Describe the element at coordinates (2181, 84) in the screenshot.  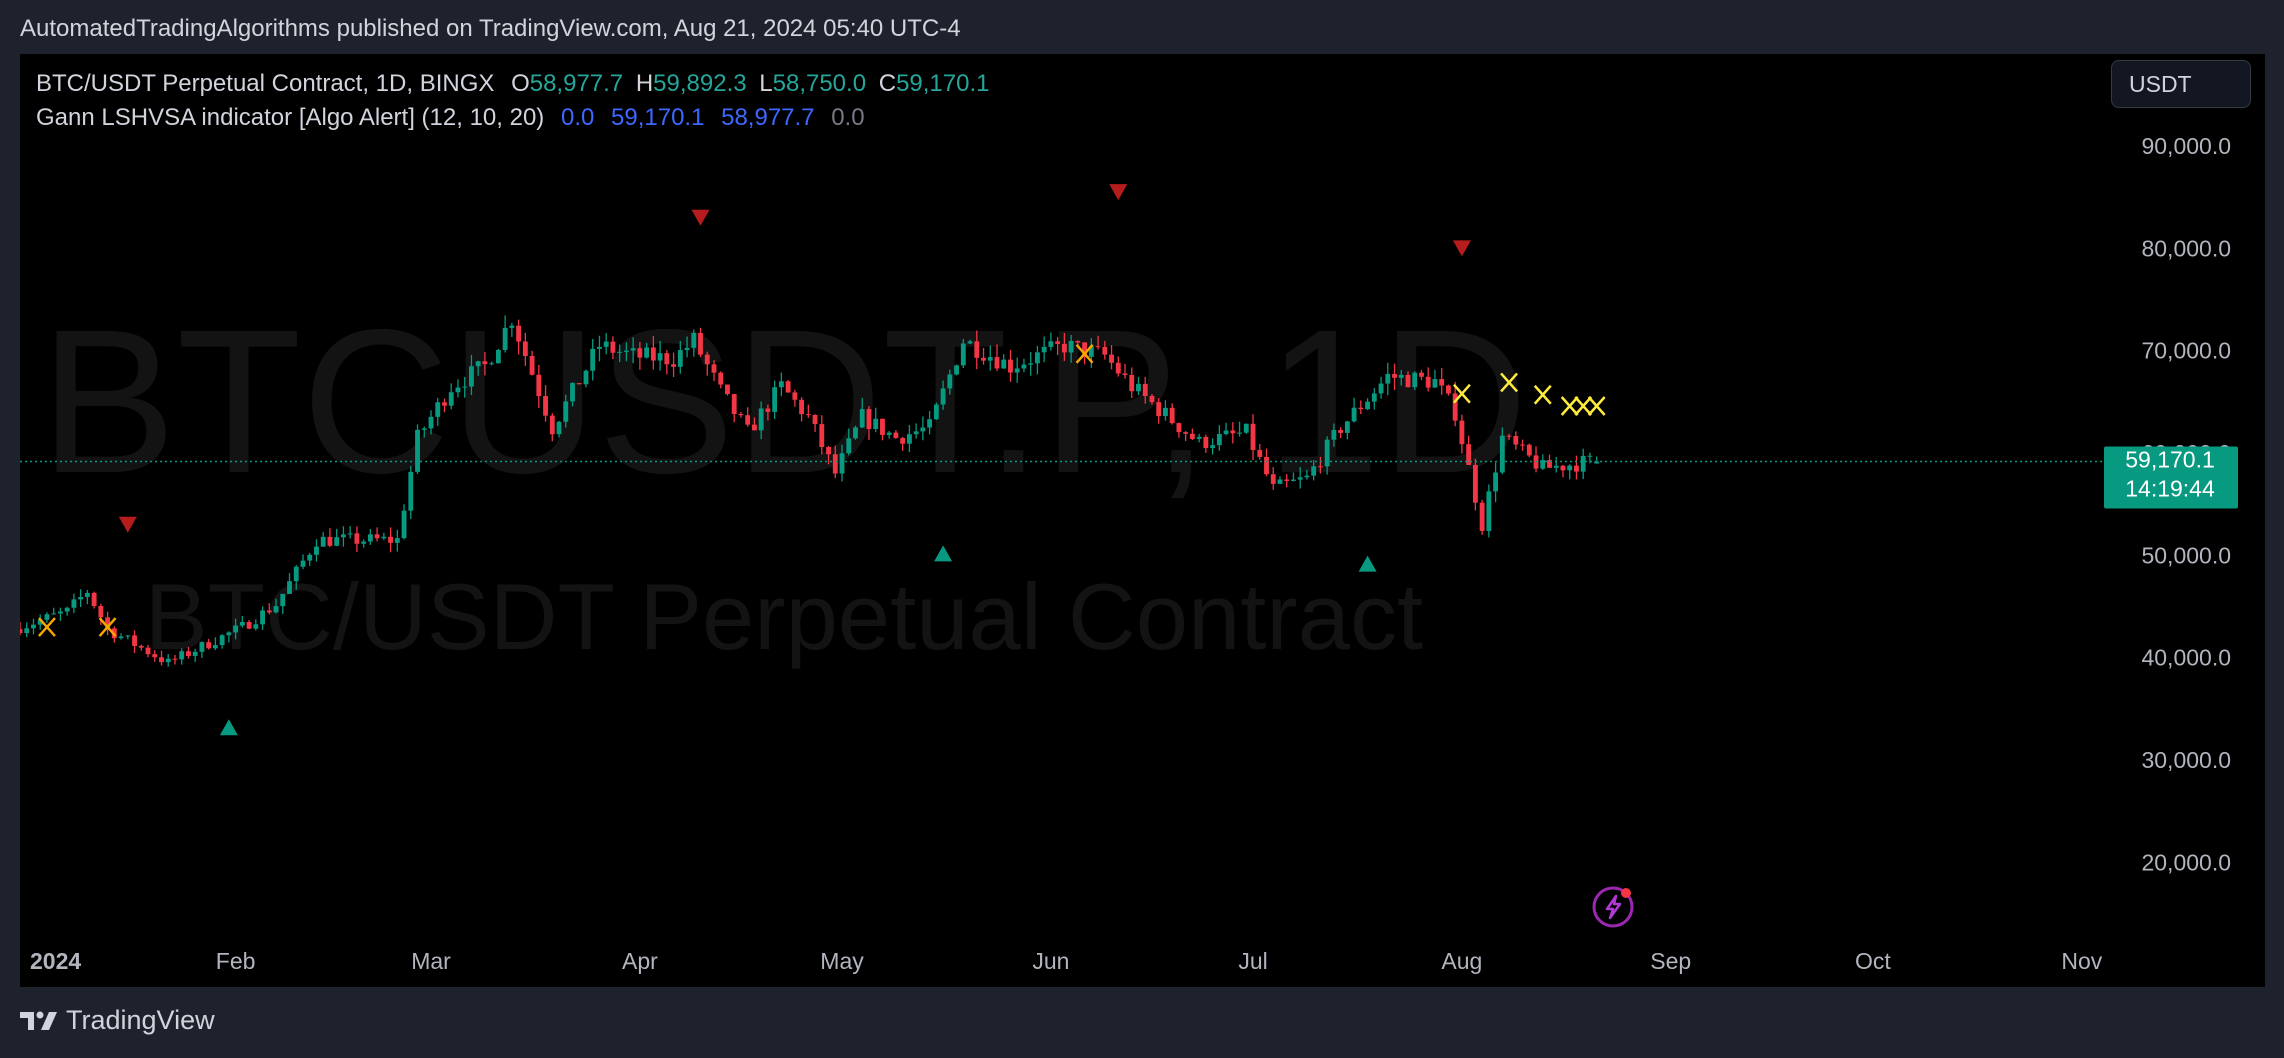
I see `currency-button: USDT` at that location.